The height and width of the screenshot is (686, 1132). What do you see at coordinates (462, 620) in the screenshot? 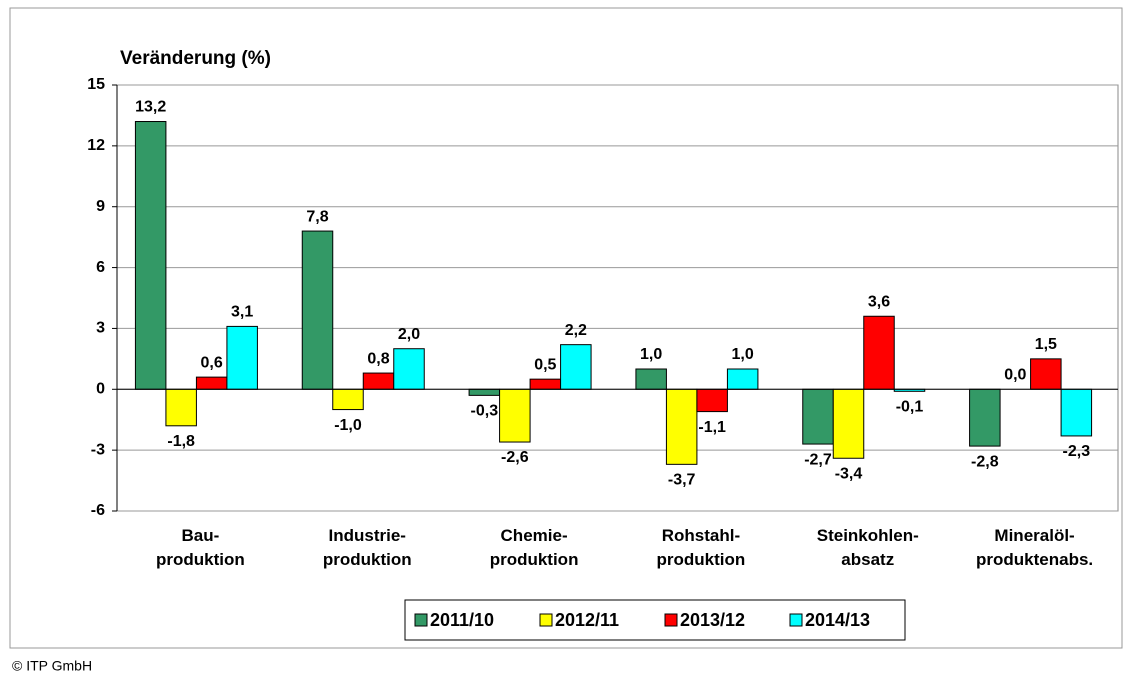
I see `legend-label: 2011/10` at bounding box center [462, 620].